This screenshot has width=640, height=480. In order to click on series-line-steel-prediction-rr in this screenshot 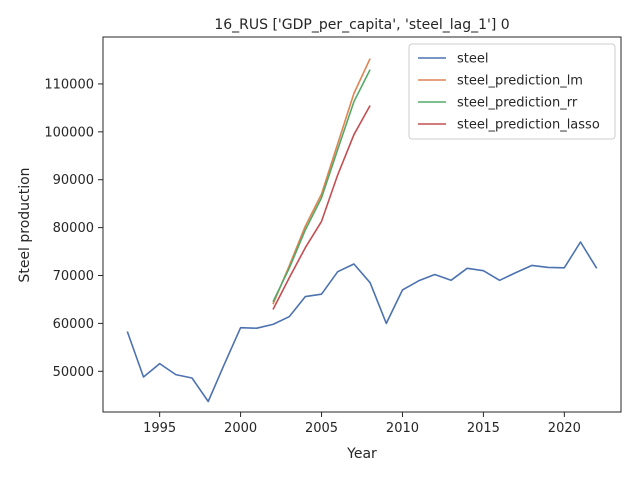, I will do `click(321, 186)`.